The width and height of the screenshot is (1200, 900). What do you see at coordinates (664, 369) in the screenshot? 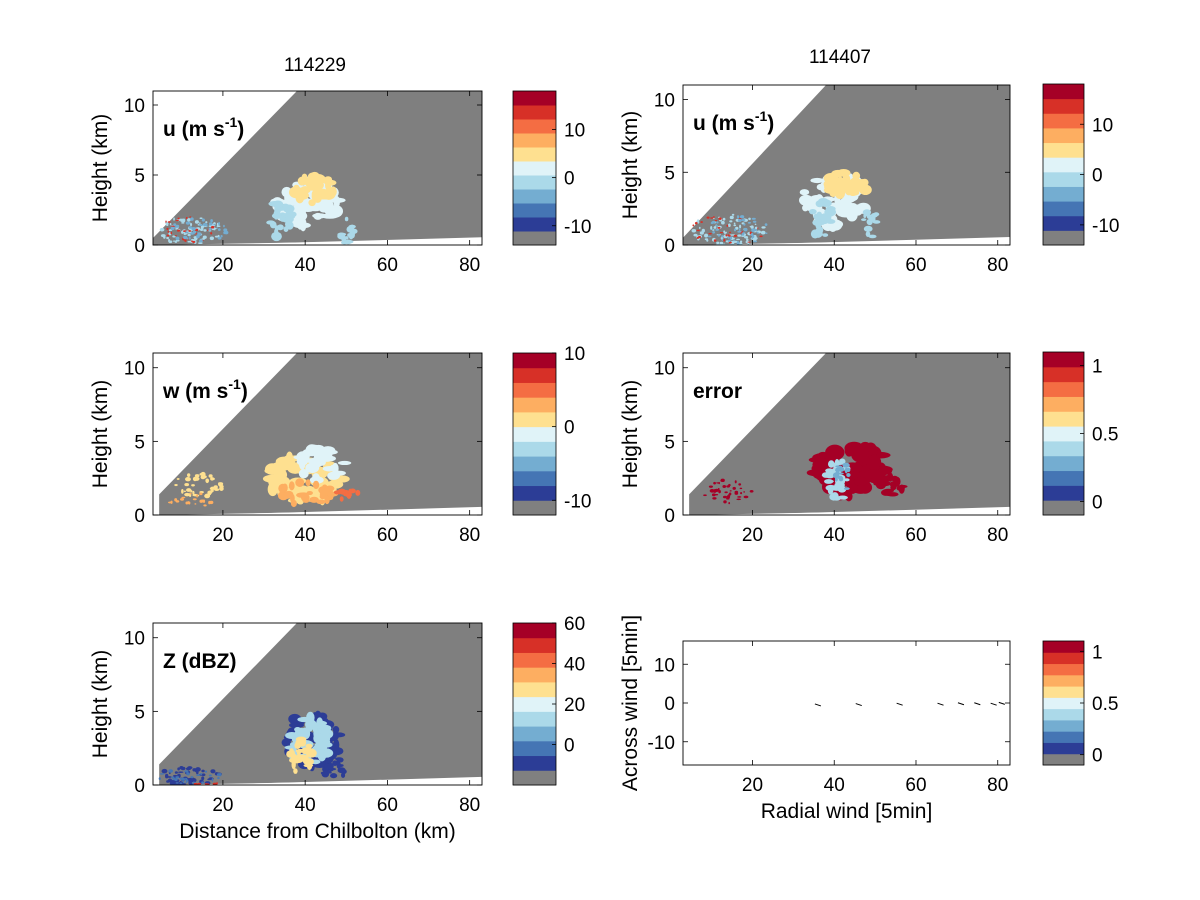
I see `y-tick-label: 10` at bounding box center [664, 369].